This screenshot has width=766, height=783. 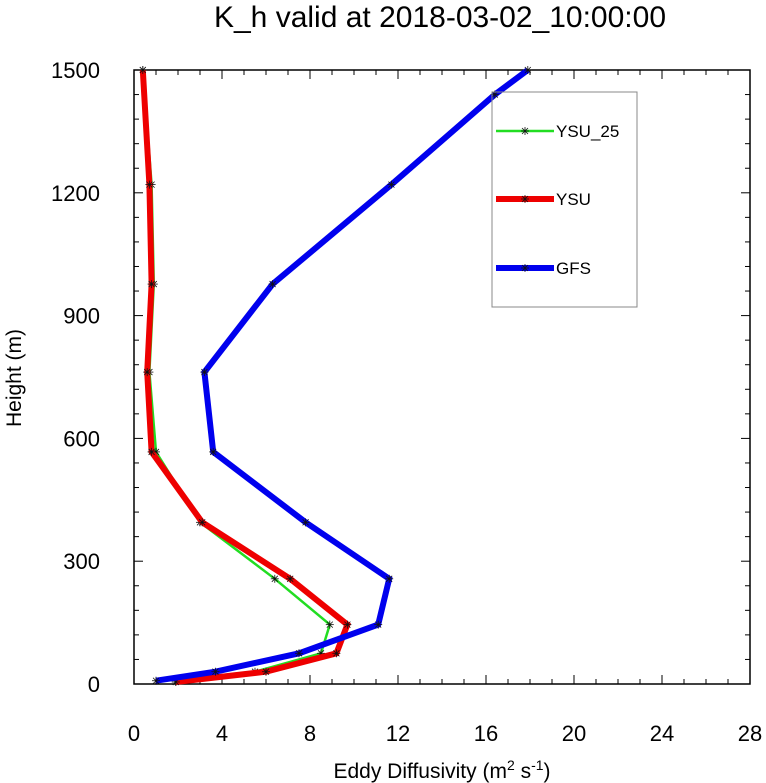 What do you see at coordinates (75, 70) in the screenshot?
I see `y-tick-label: 1500` at bounding box center [75, 70].